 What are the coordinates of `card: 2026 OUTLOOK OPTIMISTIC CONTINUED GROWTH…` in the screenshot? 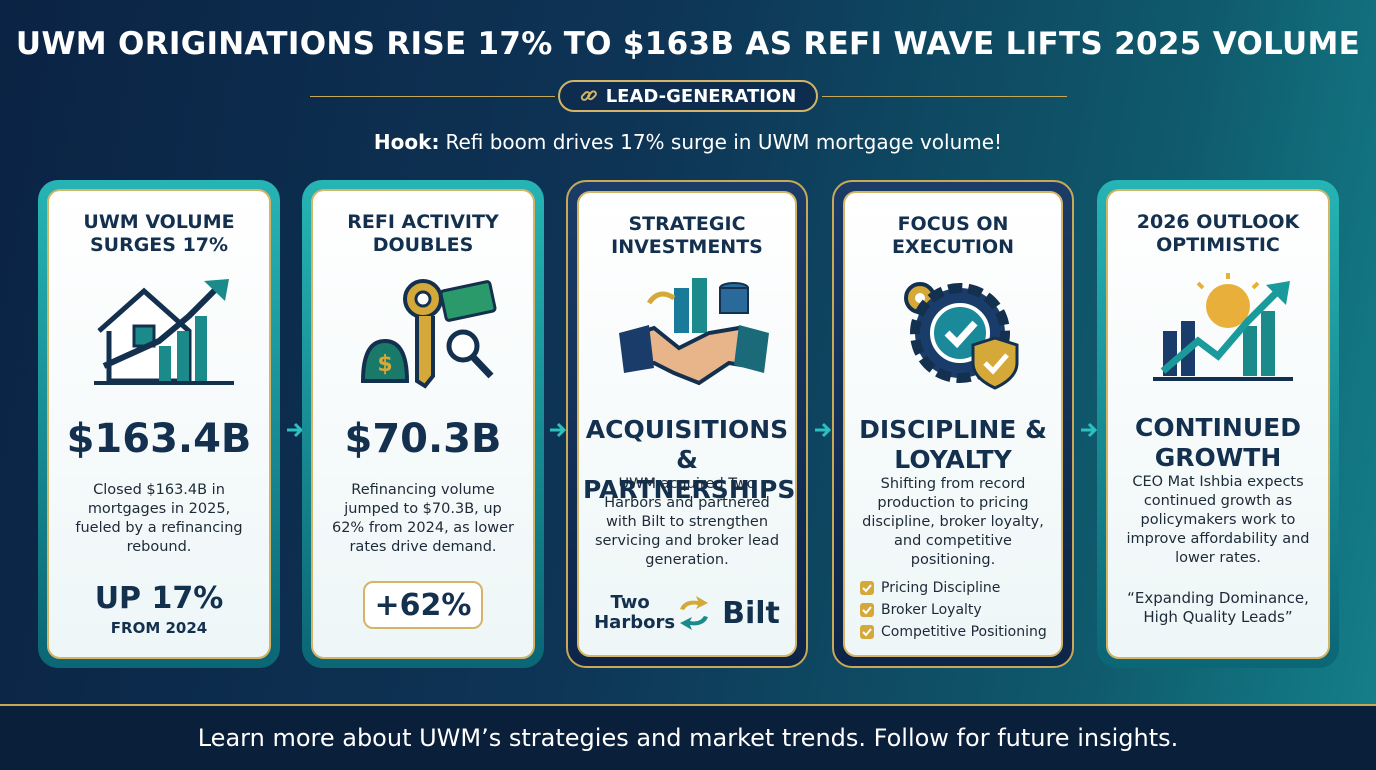 It's located at (1218, 424).